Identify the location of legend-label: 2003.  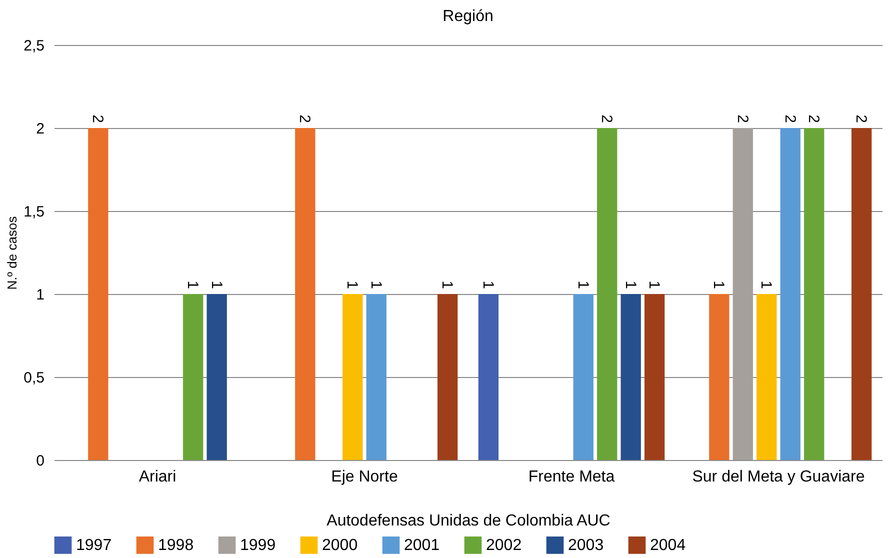
(586, 545).